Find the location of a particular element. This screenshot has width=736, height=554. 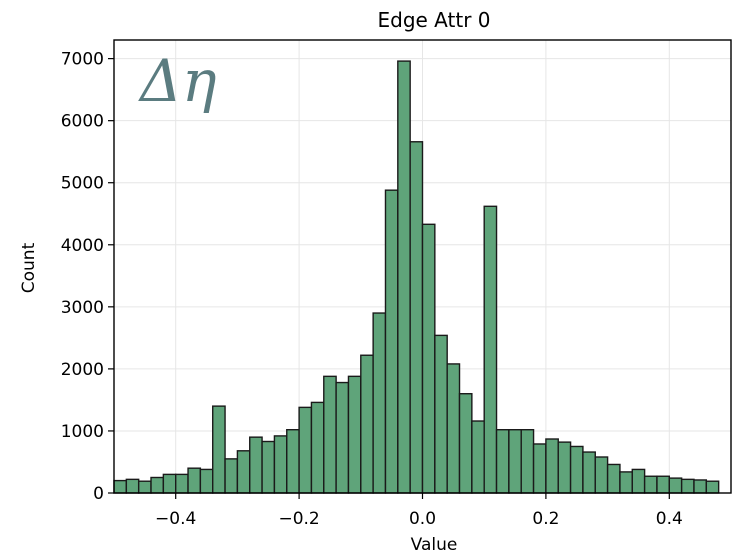

y-tick-label: 5000 is located at coordinates (82, 184).